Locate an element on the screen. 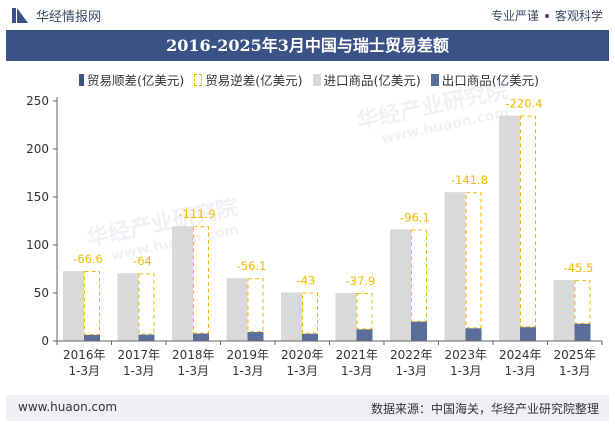  tagline-dot is located at coordinates (546, 15).